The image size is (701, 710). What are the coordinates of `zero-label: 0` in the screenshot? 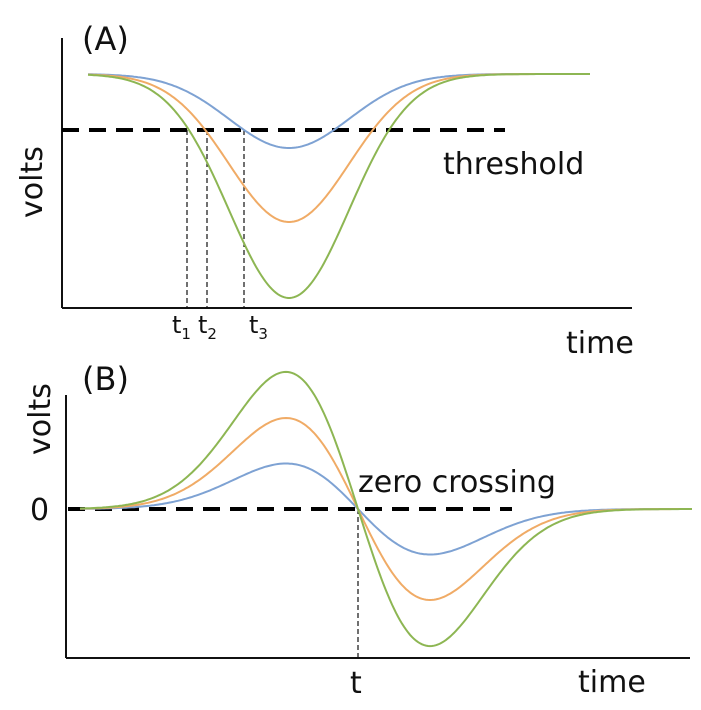 It's located at (39, 510).